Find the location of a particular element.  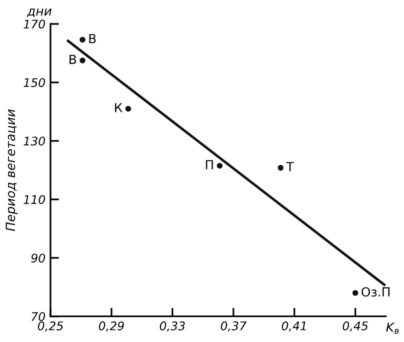

y-tick-label: 70 is located at coordinates (39, 317).